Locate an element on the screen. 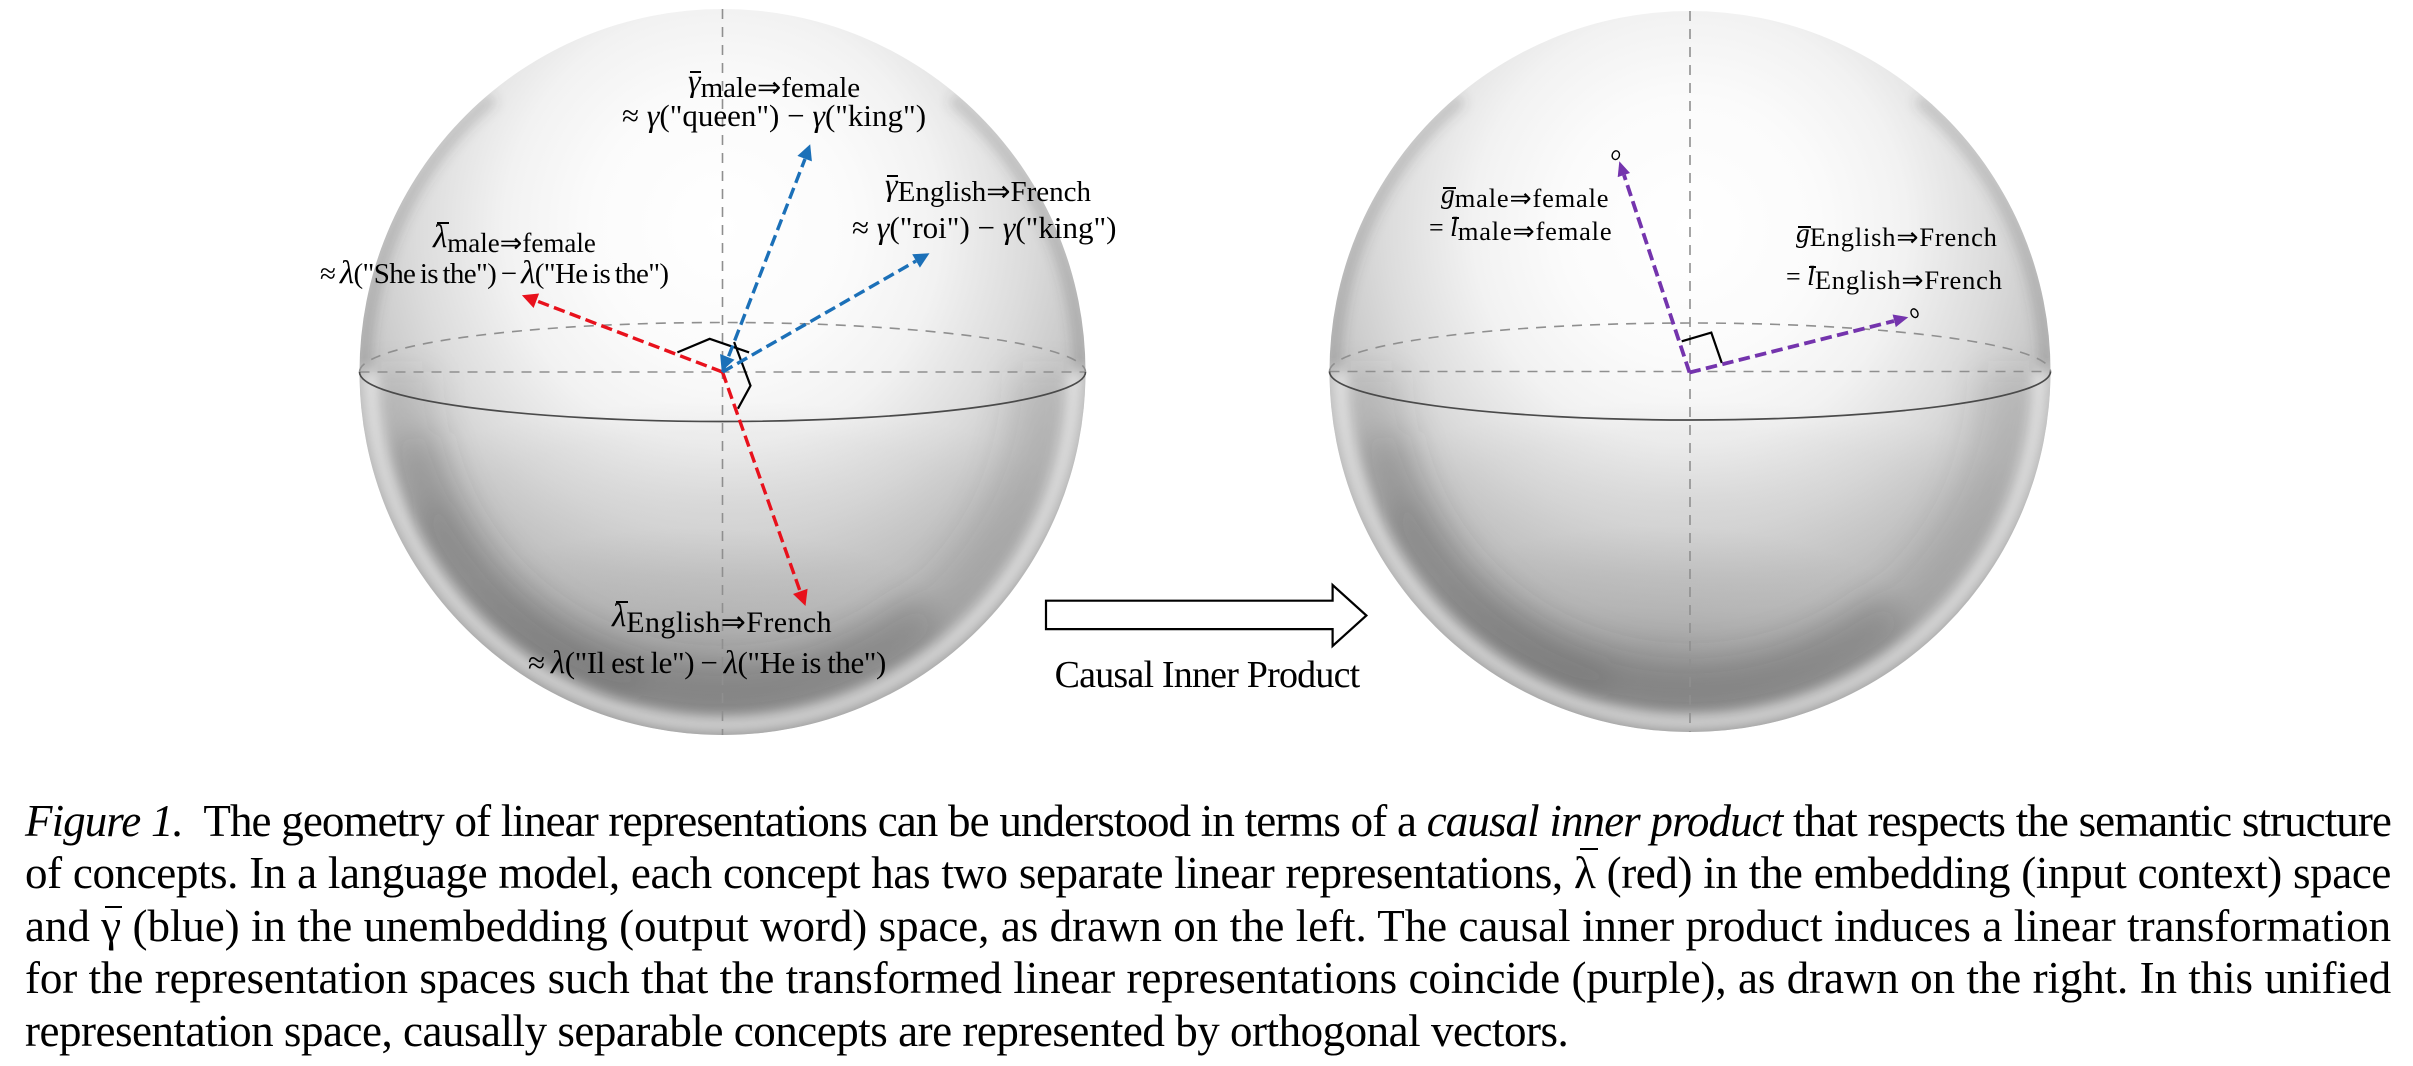 Image resolution: width=2413 pixels, height=1066 pixels. svg-text: Causal Inner Product is located at coordinates (1208, 675).